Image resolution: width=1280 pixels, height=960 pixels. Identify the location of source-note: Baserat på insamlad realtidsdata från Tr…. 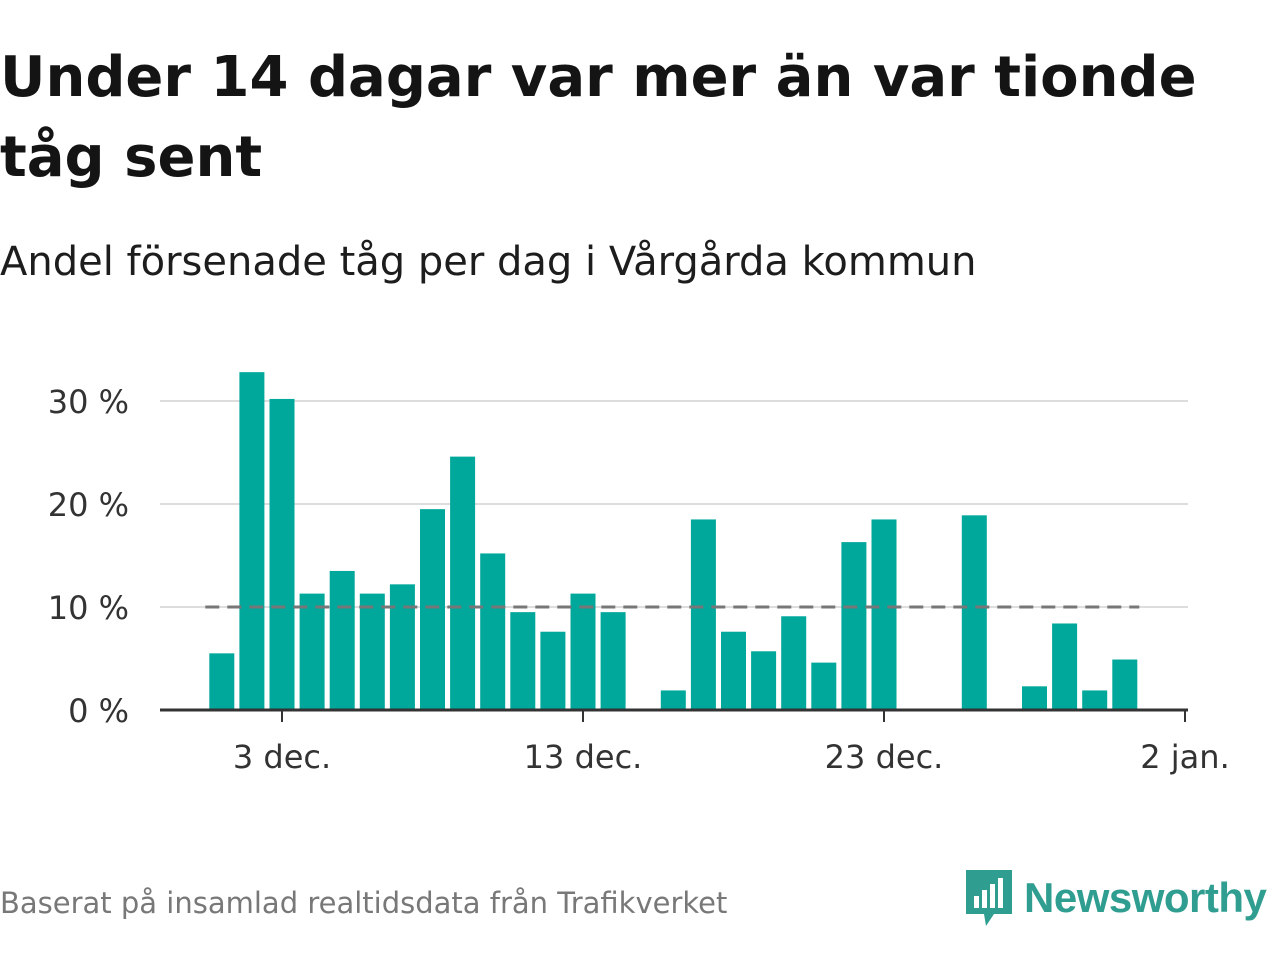
(364, 903).